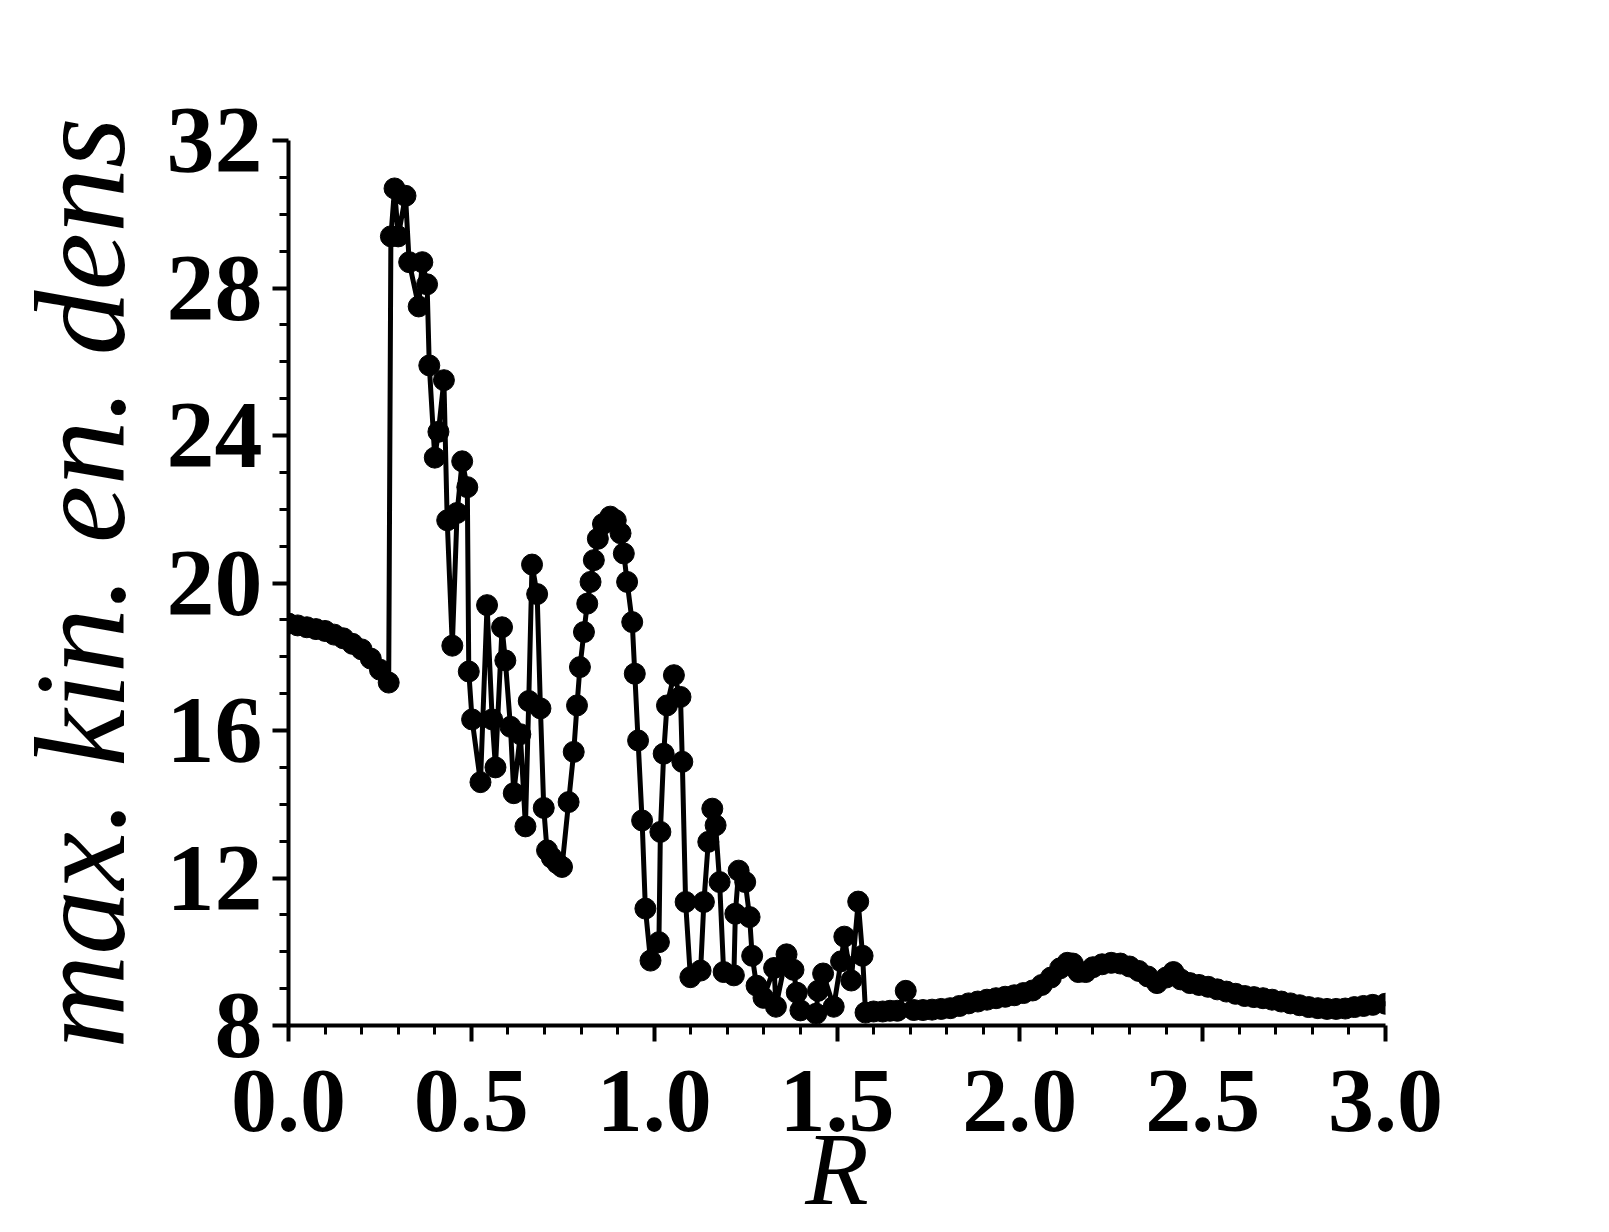  What do you see at coordinates (1020, 1099) in the screenshot?
I see `x-tick-label: 2.0` at bounding box center [1020, 1099].